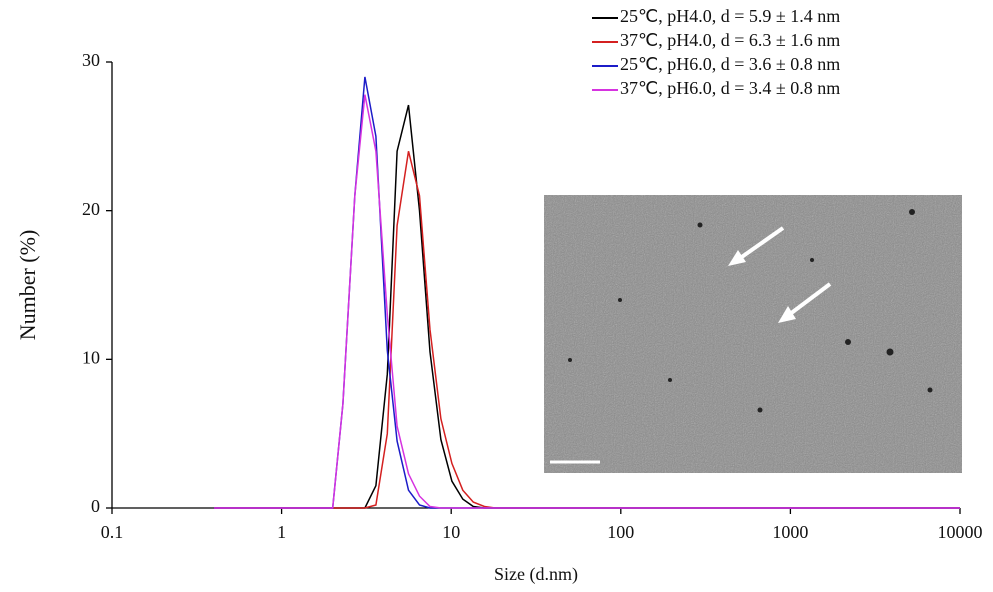 This screenshot has width=993, height=592. I want to click on legend-label: 25℃, pH6.0, d = 3.6 ± 0.8 nm, so click(730, 64).